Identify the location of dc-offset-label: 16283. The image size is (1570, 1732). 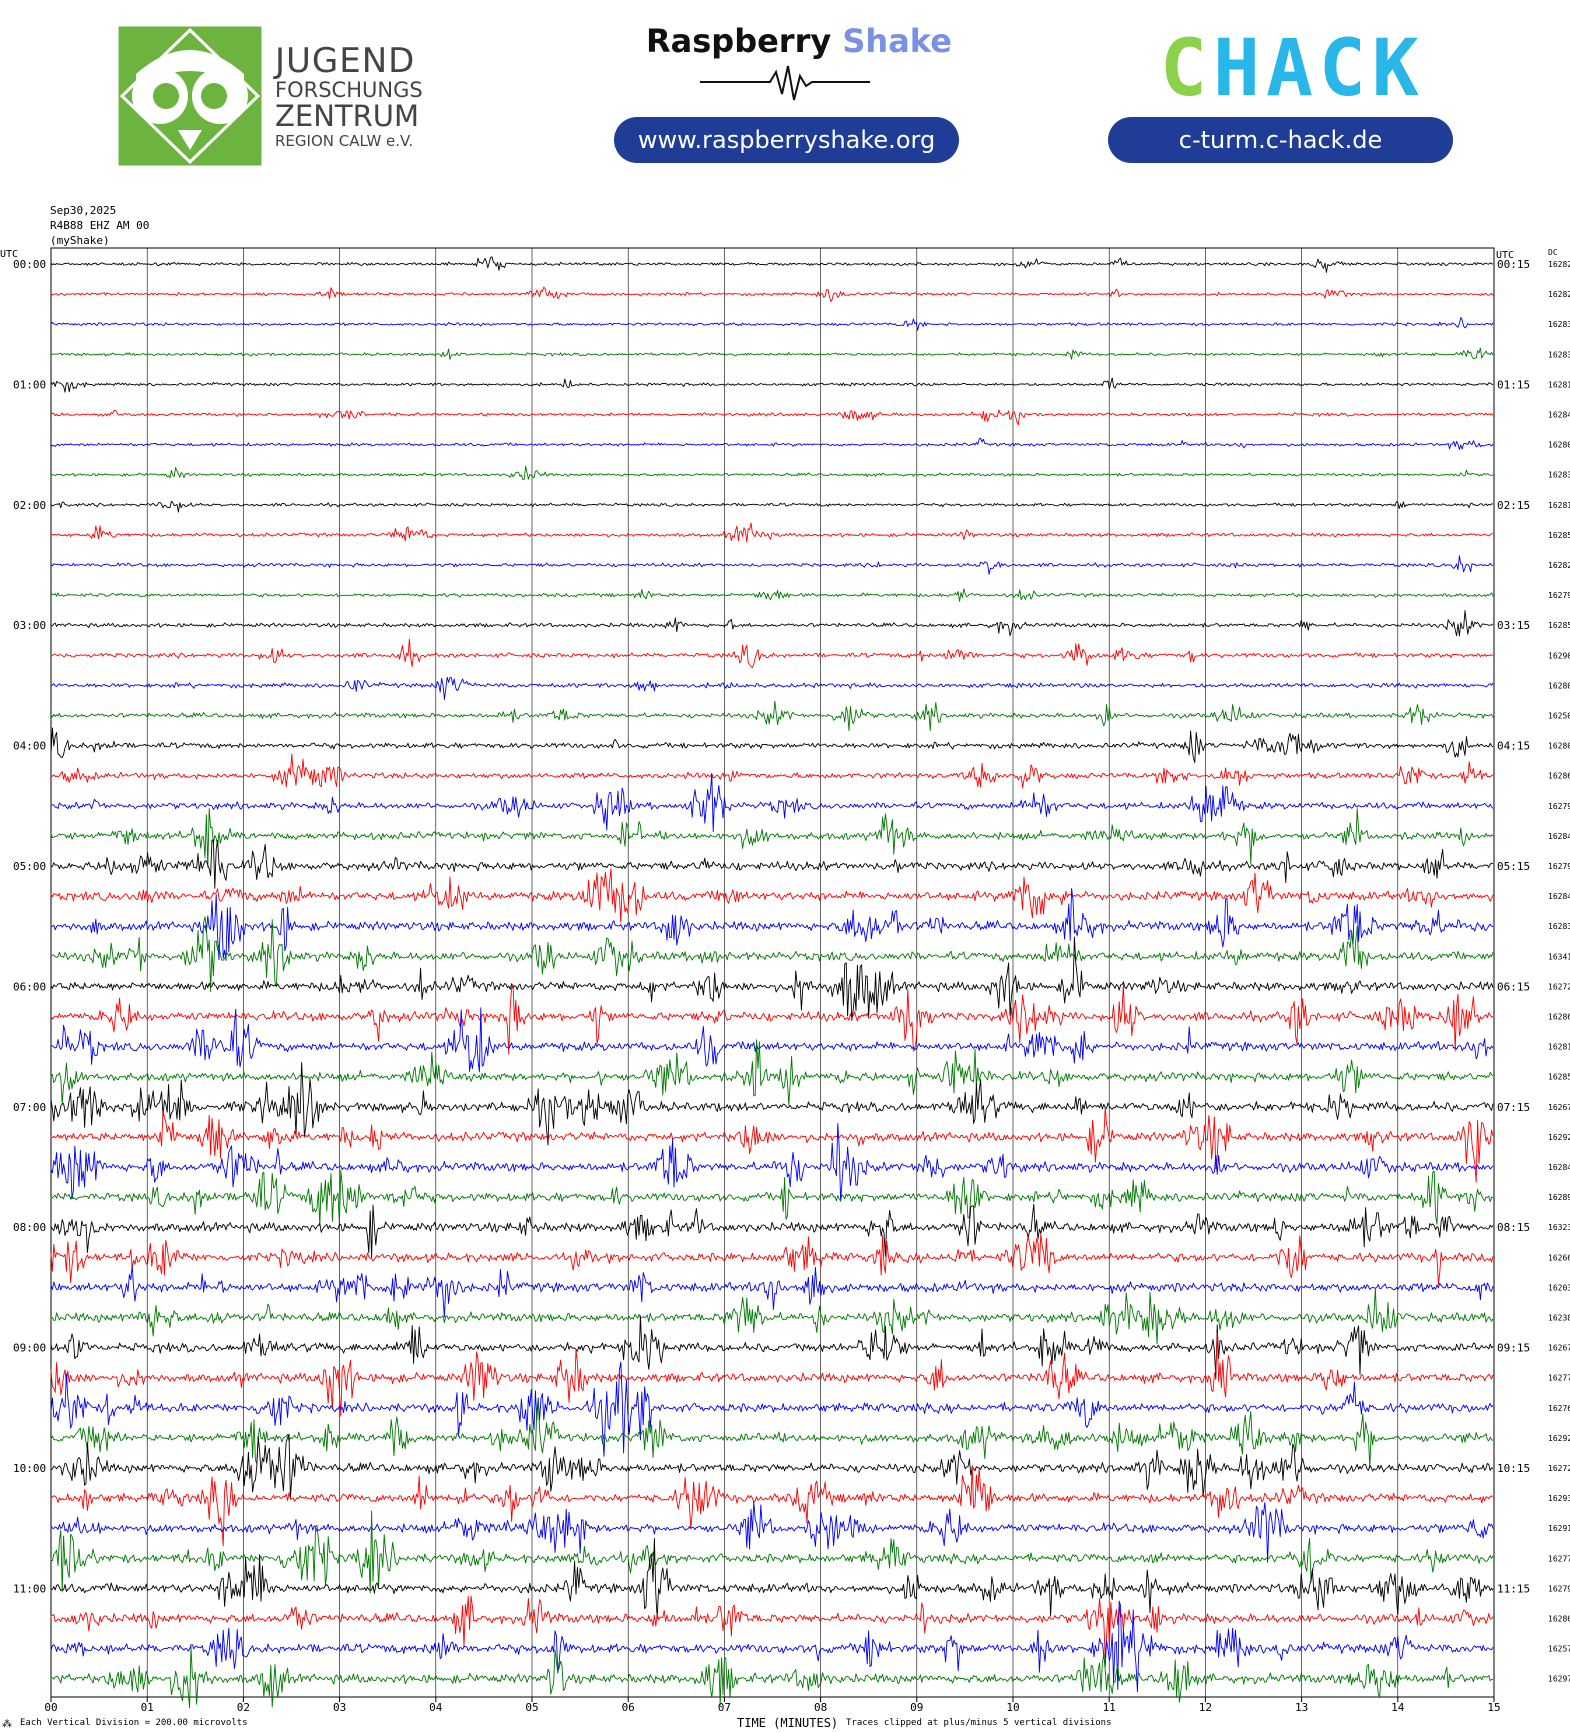
(1559, 354).